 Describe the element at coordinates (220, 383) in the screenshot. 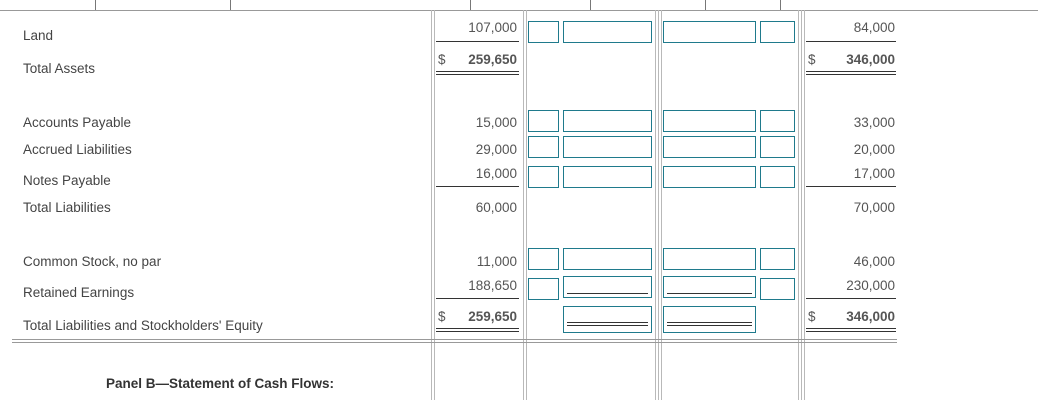

I see `panel-b-title: Panel B—Statement of Cash Flows:` at that location.